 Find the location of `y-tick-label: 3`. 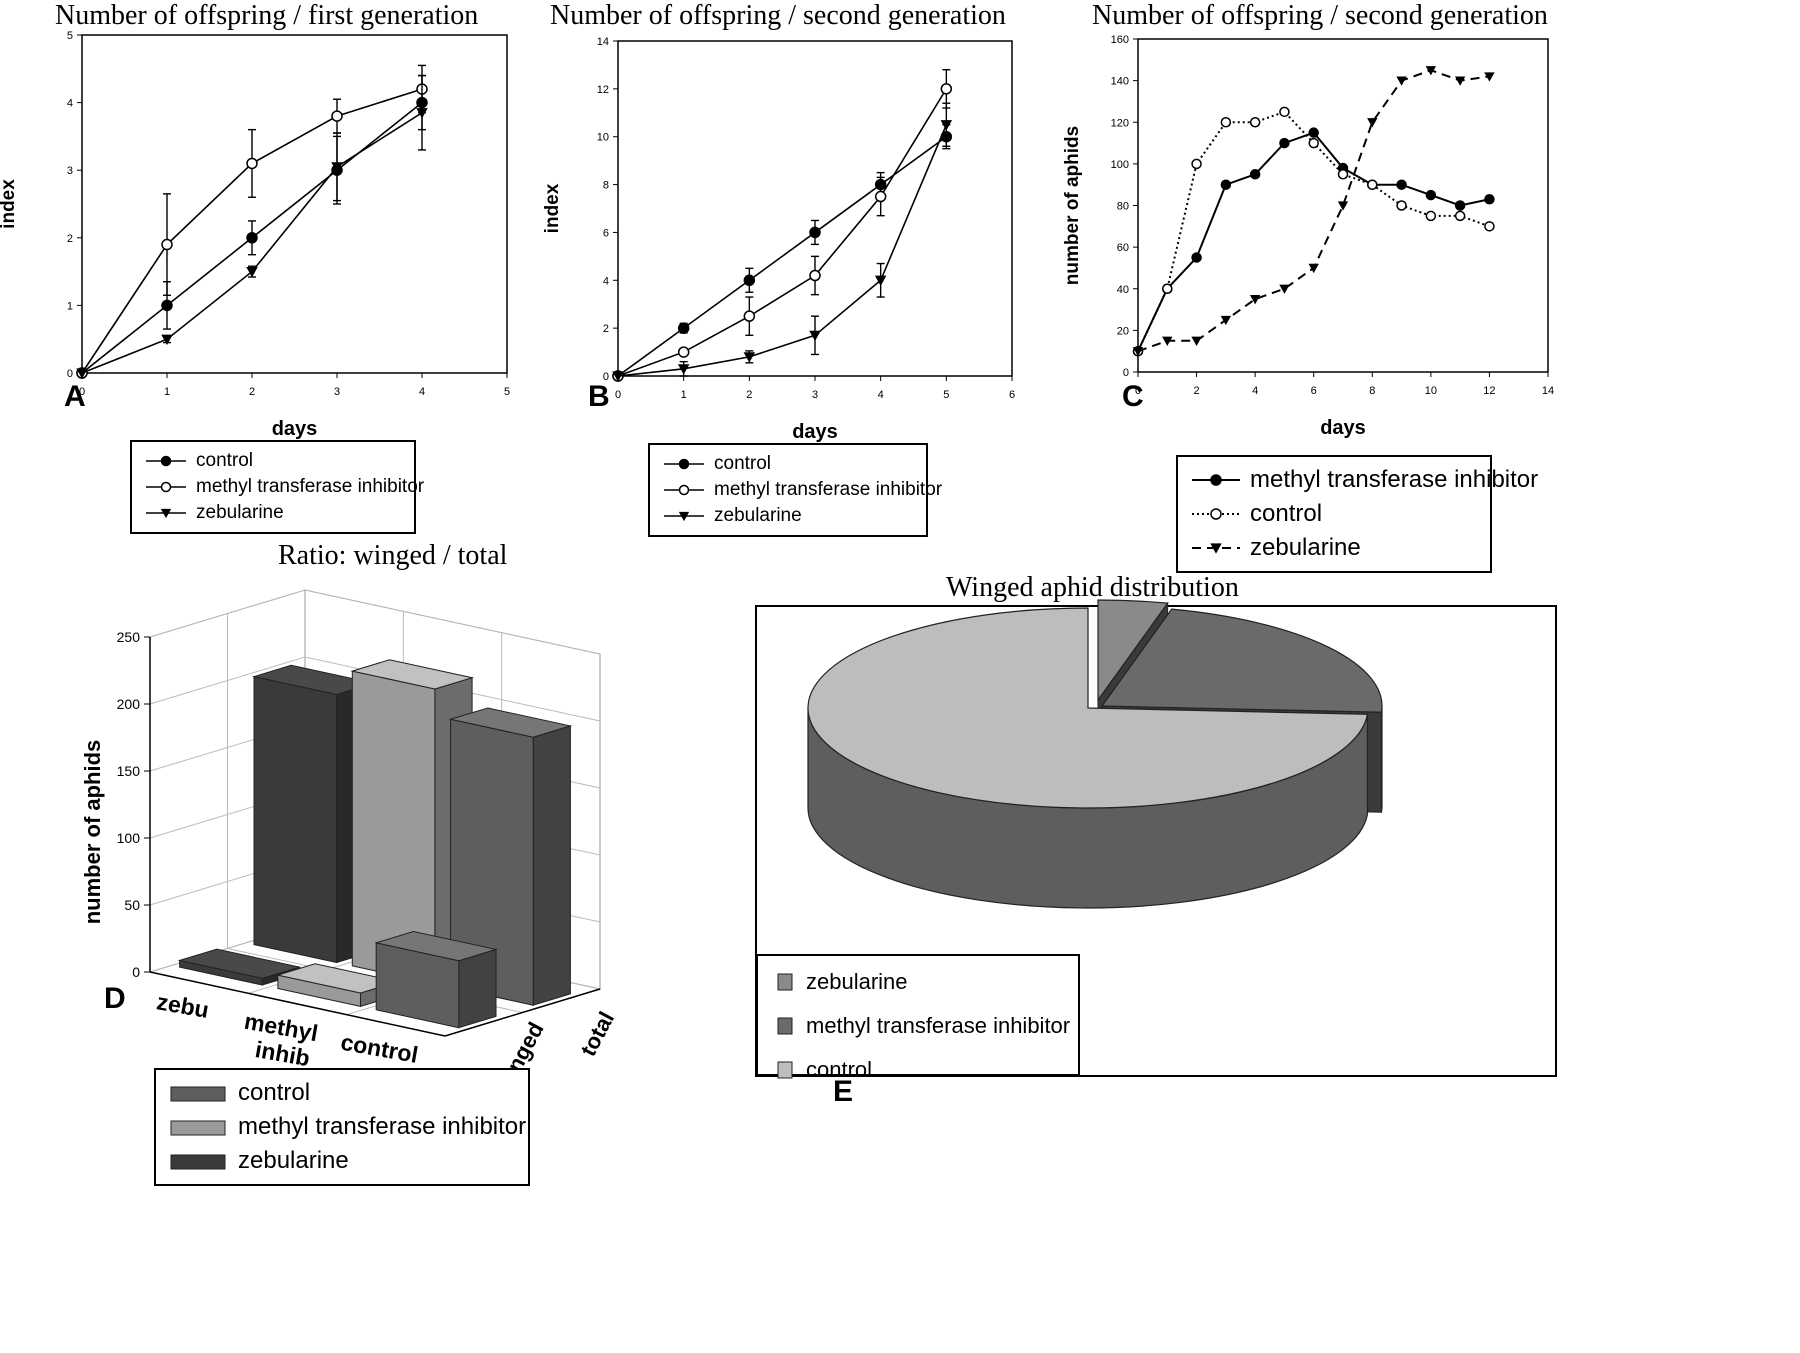

y-tick-label: 3 is located at coordinates (70, 171).